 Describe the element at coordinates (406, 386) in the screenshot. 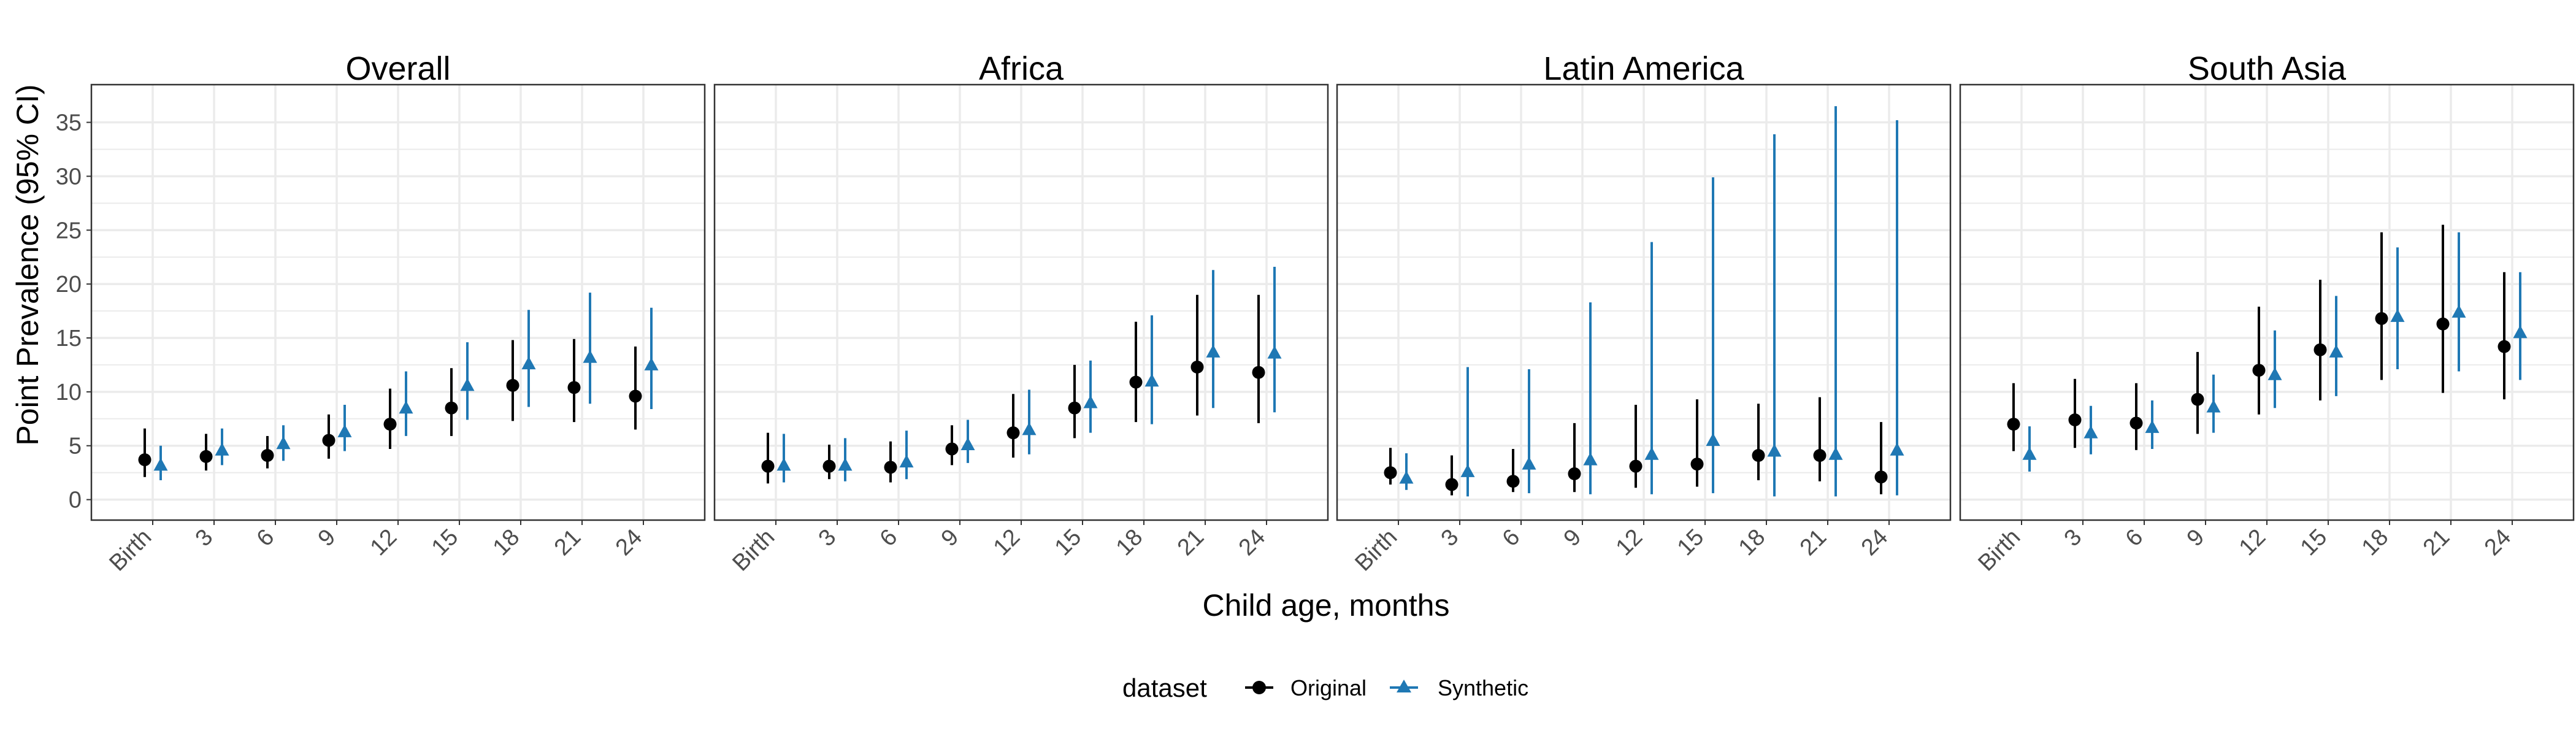

I see `series-synthetic-overall` at that location.